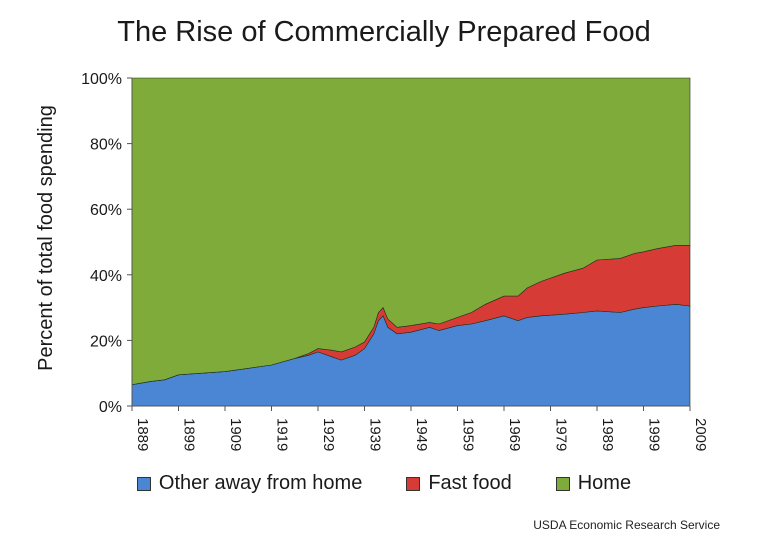 The height and width of the screenshot is (544, 768). Describe the element at coordinates (260, 483) in the screenshot. I see `legend-label: Other away from home` at that location.